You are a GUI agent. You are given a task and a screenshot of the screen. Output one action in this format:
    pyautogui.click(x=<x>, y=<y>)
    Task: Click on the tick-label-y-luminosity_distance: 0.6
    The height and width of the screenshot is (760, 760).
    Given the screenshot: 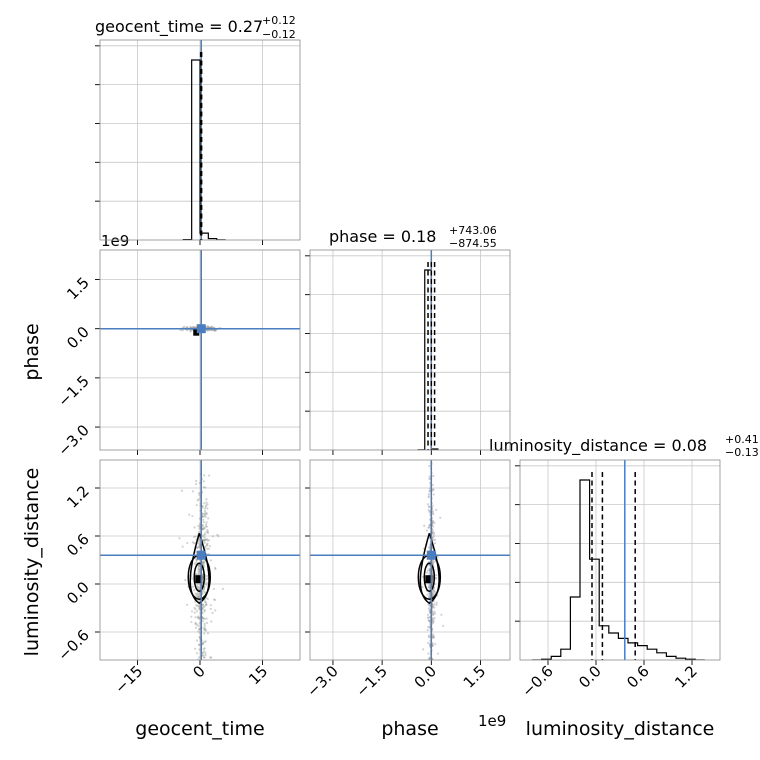 What is the action you would take?
    pyautogui.click(x=78, y=545)
    